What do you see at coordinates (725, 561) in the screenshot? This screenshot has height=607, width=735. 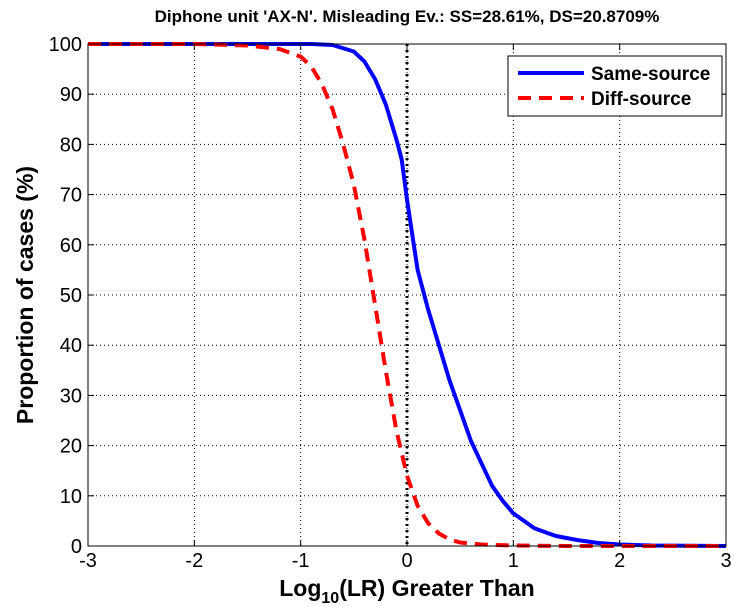 I see `x-tick-label: 3` at bounding box center [725, 561].